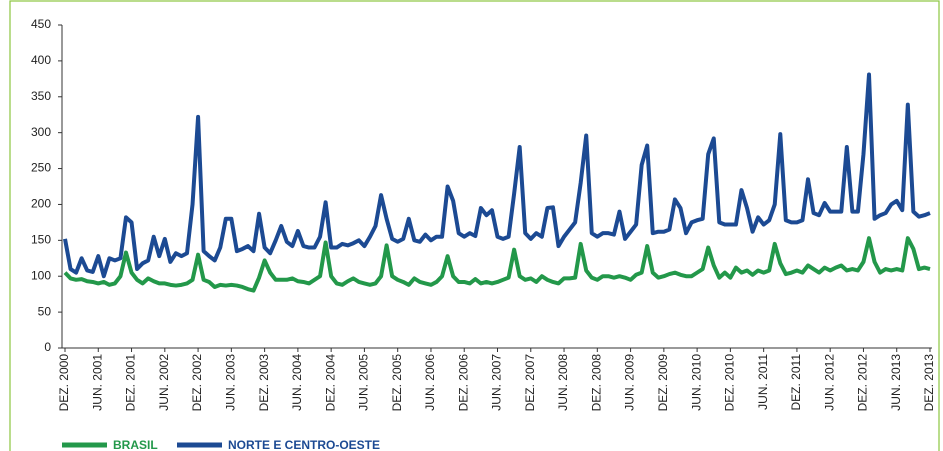 The width and height of the screenshot is (943, 451). Describe the element at coordinates (929, 383) in the screenshot. I see `x-tick-label: DEZ. 2013` at that location.